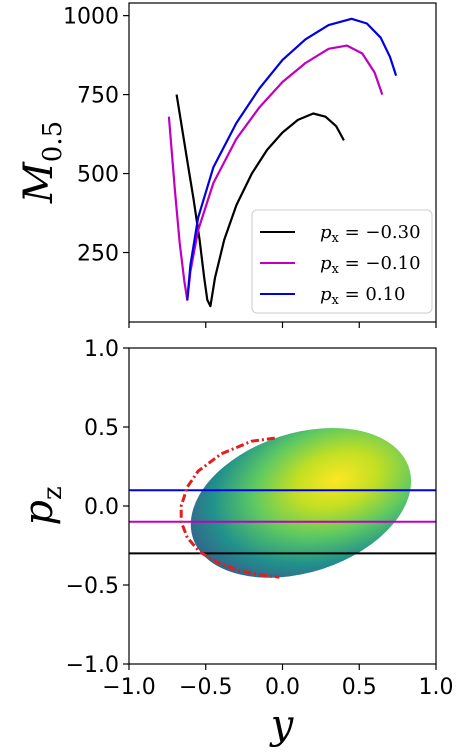  I want to click on top-y-ticks: 250 500 750 1000, so click(96, 136).